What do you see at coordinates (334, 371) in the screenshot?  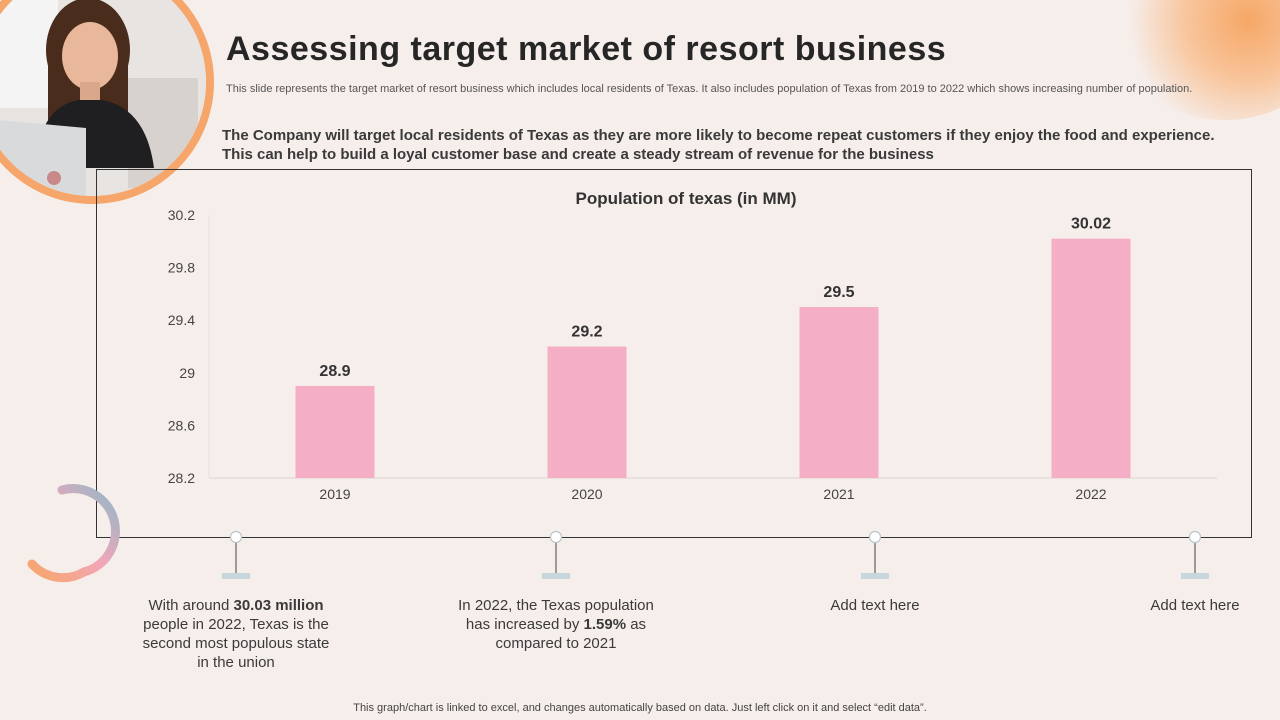 I see `data-label: 28.9` at bounding box center [334, 371].